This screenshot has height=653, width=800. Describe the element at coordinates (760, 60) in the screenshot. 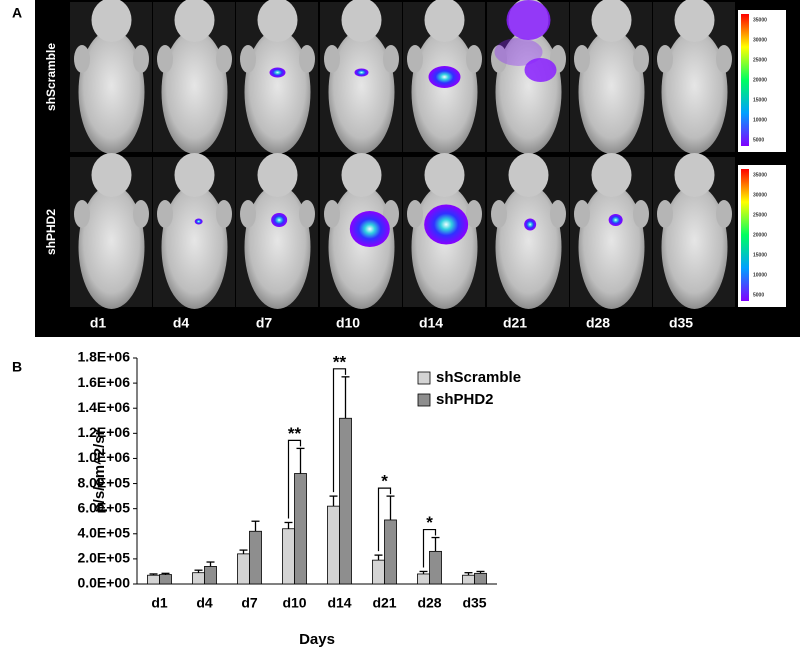

I see `colorbar-tick-label: 25000` at that location.